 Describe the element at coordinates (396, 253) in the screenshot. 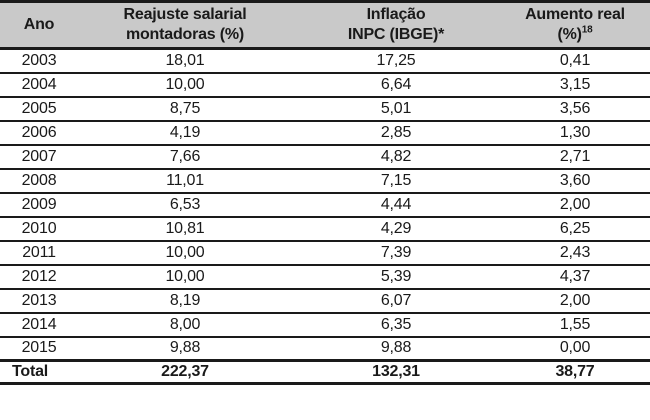

I see `cell-inflacao: 7,39` at that location.